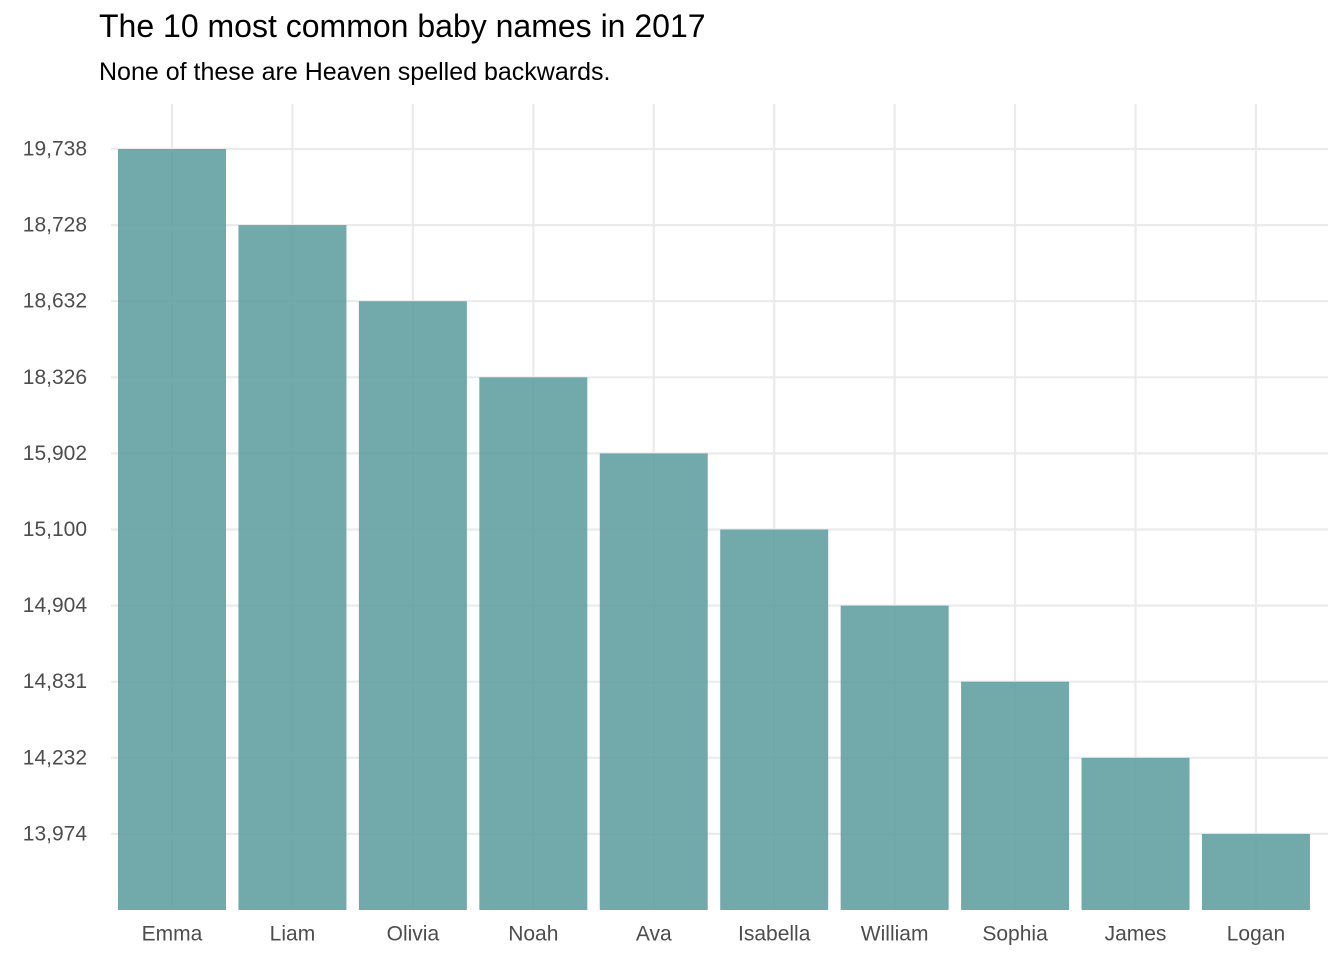 Image resolution: width=1344 pixels, height=960 pixels. Describe the element at coordinates (55, 453) in the screenshot. I see `y-tick-label: 15,902` at that location.